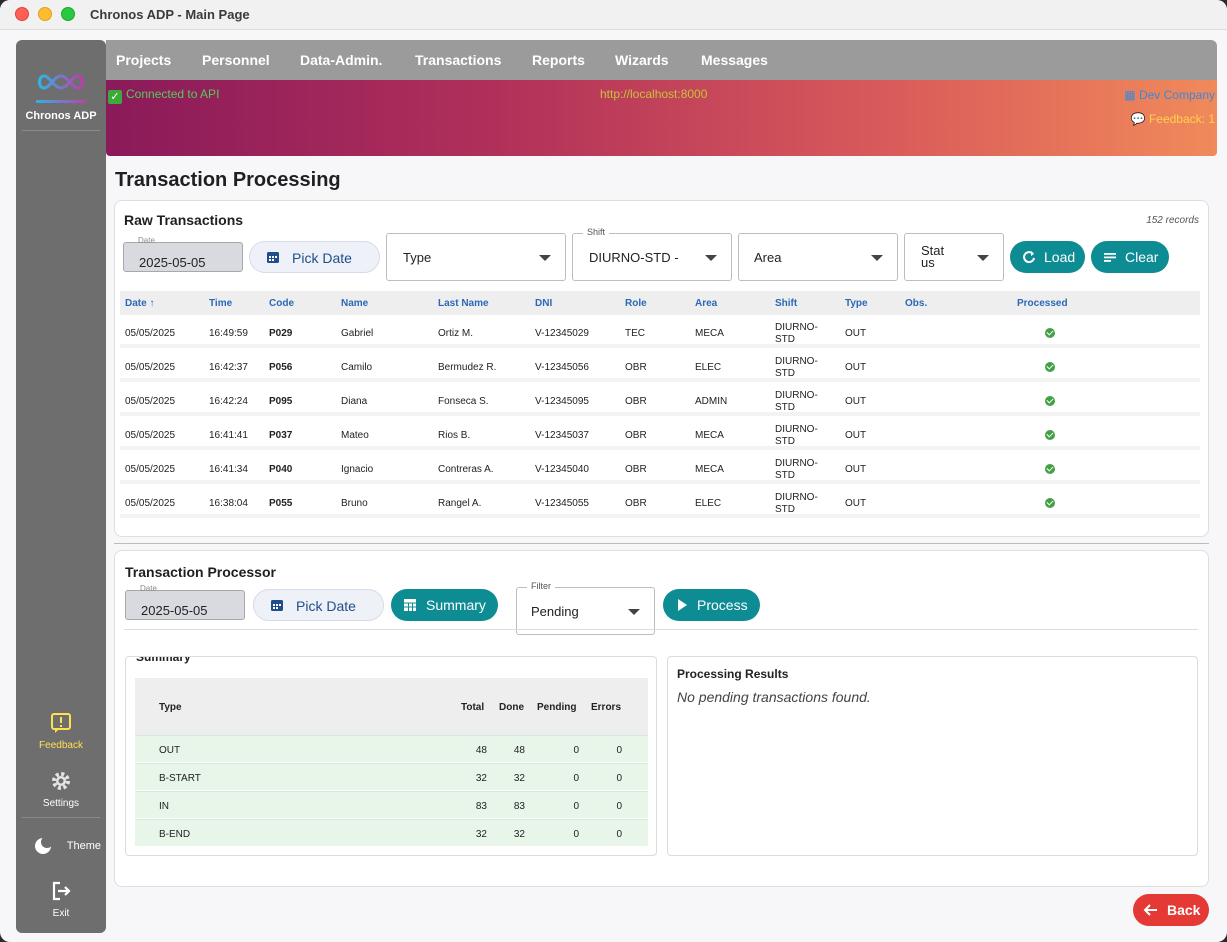 This screenshot has width=1227, height=942. I want to click on chevron-down-icon, so click(877, 258).